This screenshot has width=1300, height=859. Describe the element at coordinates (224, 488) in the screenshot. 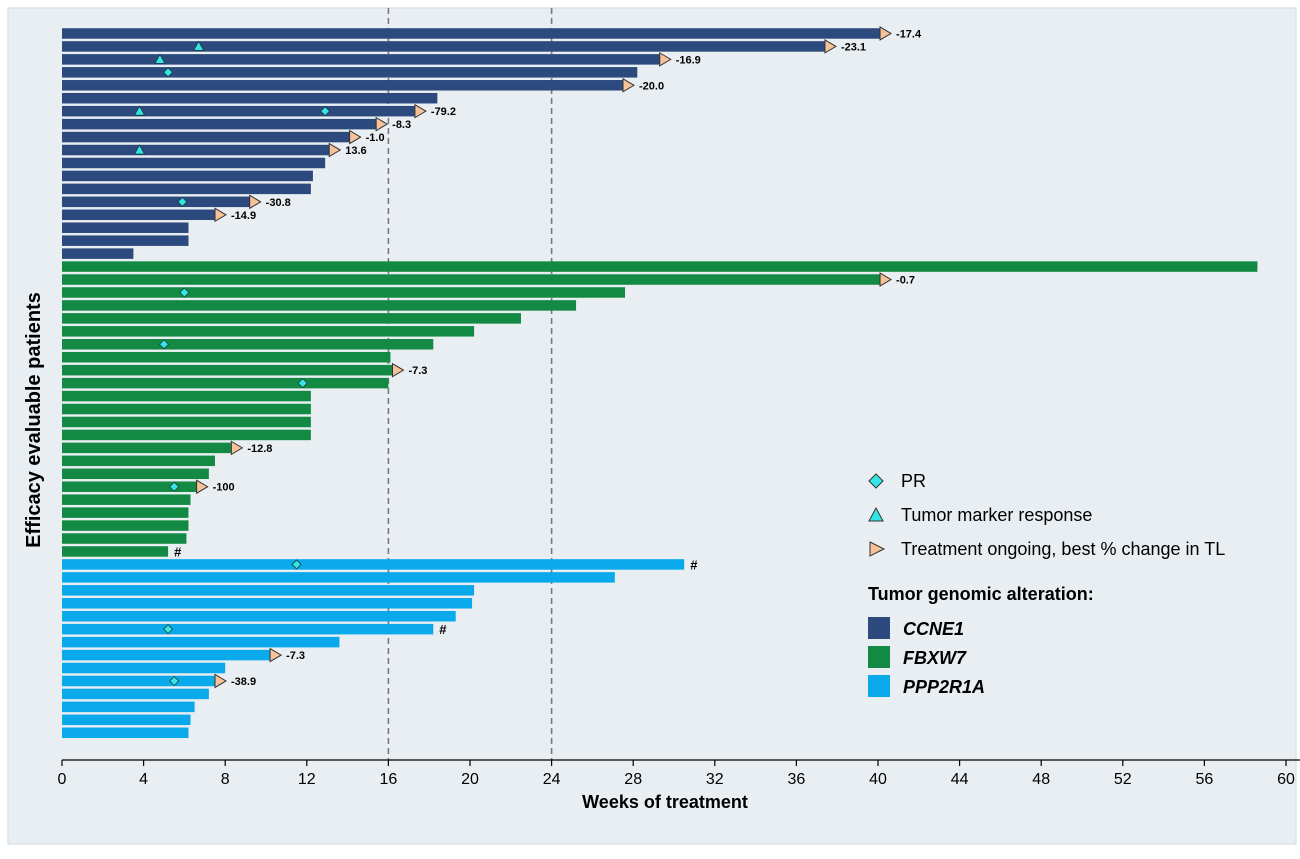

I see `best-change-label: -100` at that location.